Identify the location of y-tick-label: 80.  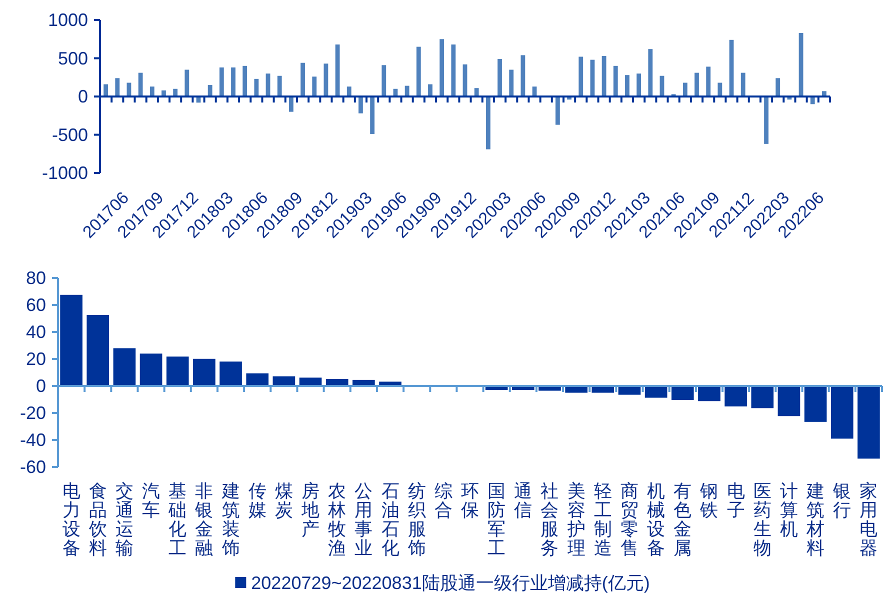
(36, 278).